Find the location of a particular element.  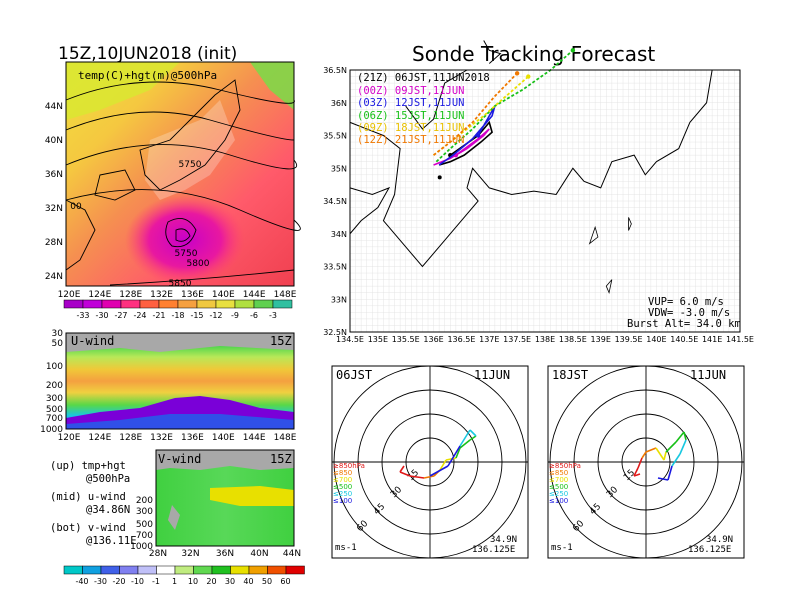

temp-map-label: temp(C)+hgt(m)@500hPa is located at coordinates (148, 75).